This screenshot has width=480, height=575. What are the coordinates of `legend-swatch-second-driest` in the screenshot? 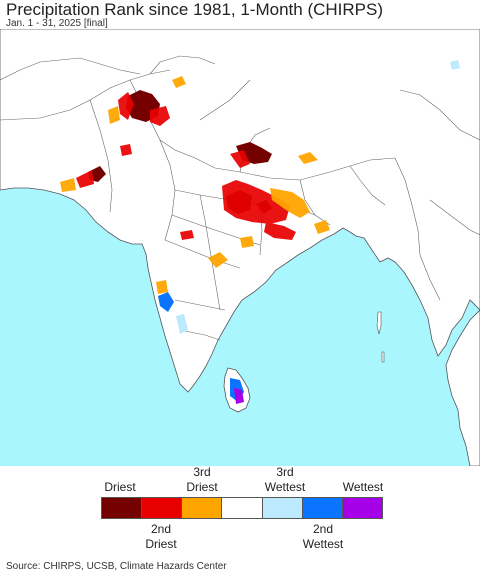 It's located at (162, 508).